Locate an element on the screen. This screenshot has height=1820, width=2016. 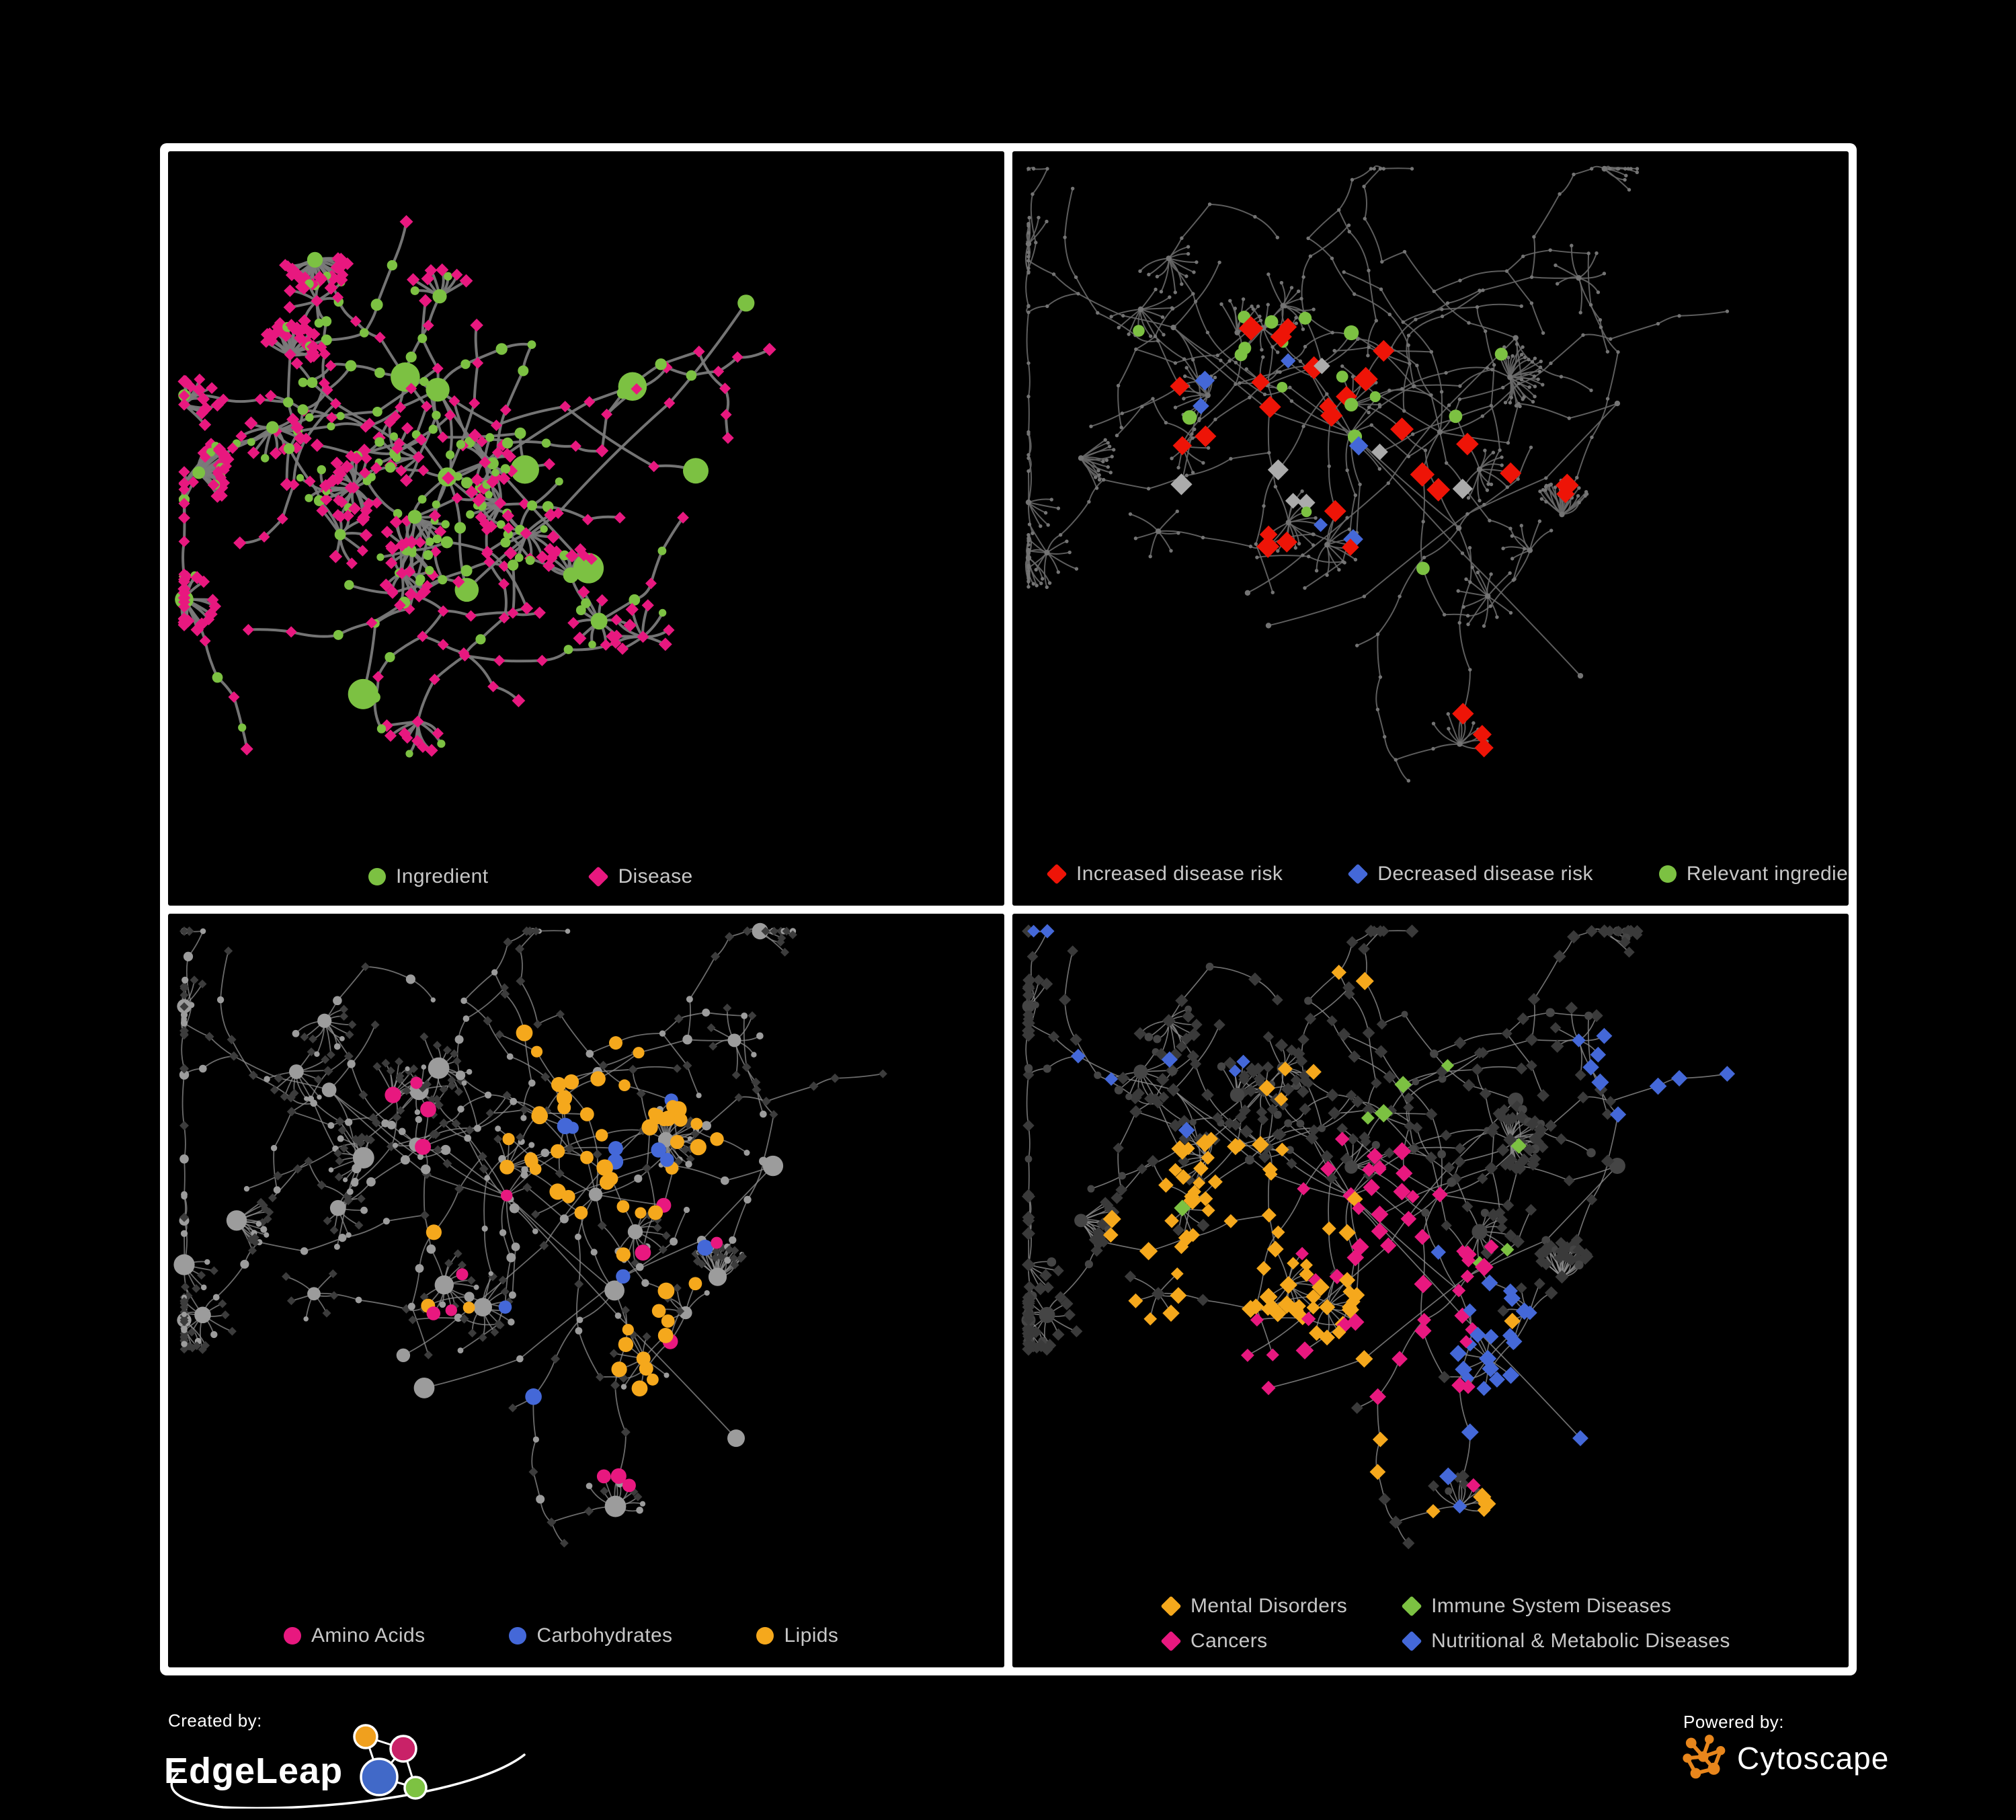
powered-by-label: Powered by: is located at coordinates (1734, 1722).